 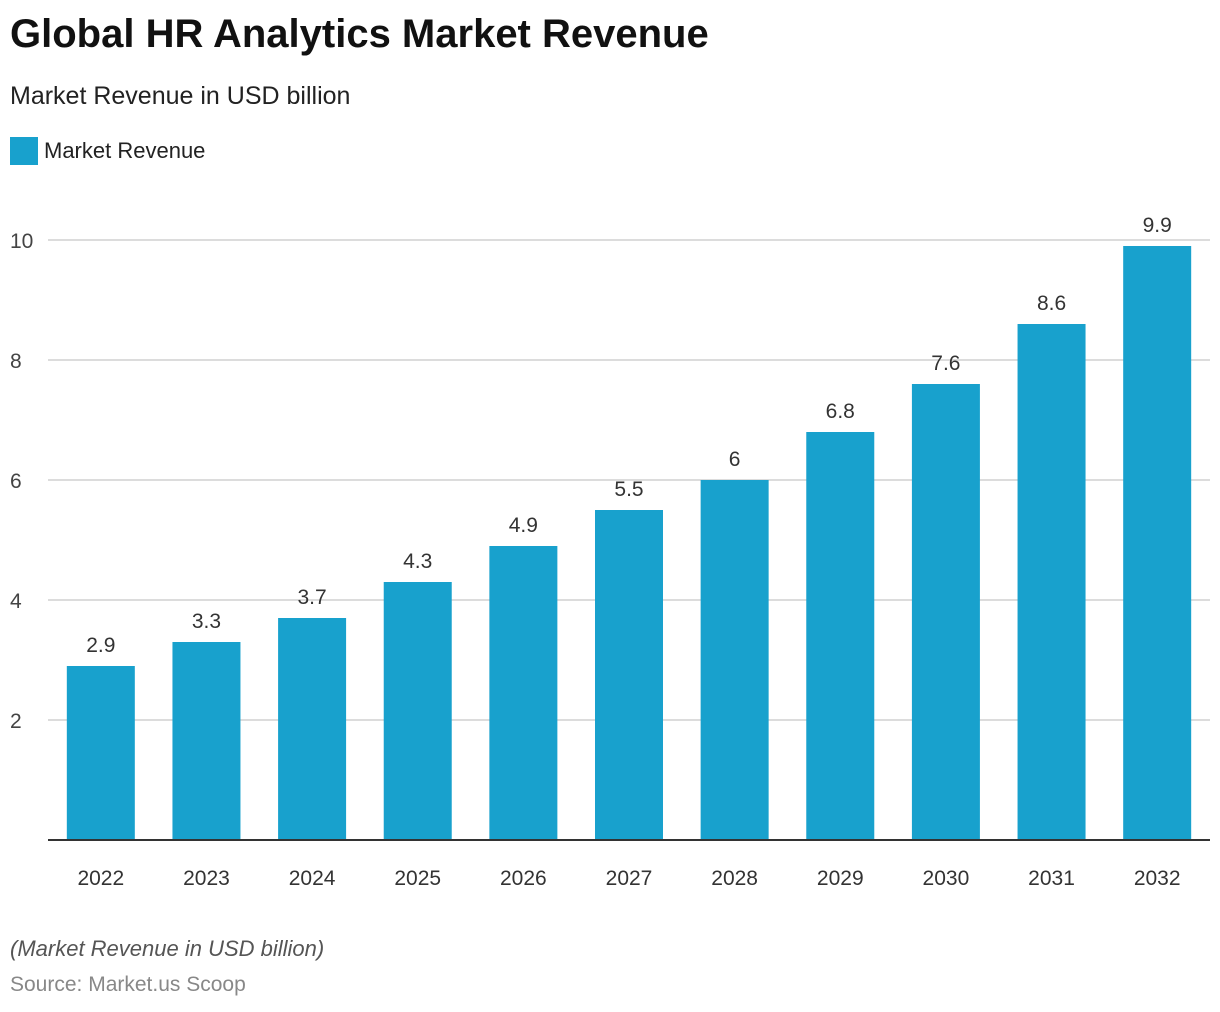 I want to click on data-label: 4.3, so click(x=417, y=561).